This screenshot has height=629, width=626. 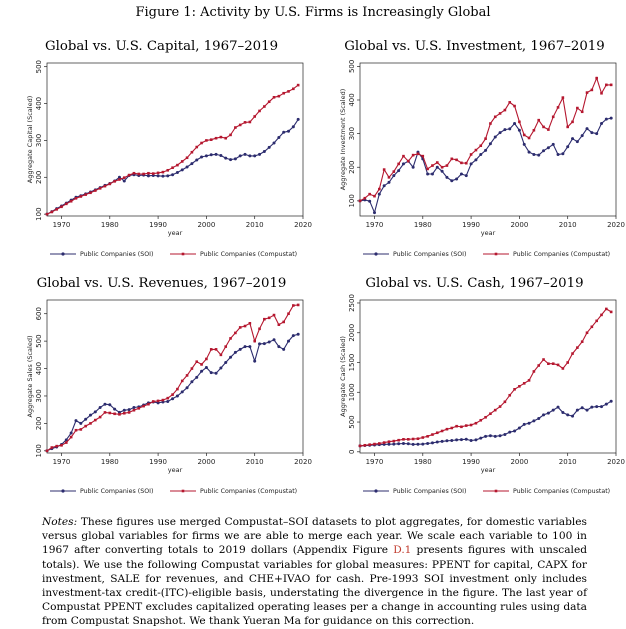 What do you see at coordinates (343, 140) in the screenshot?
I see `y-axis-title: Aggregate Investment (Scaled)` at bounding box center [343, 140].